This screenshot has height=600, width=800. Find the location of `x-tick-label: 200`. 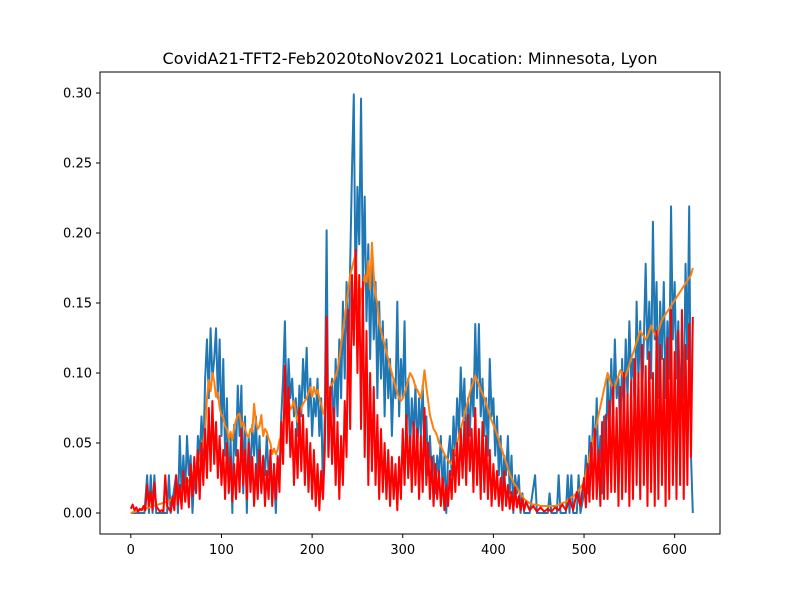

x-tick-label: 200 is located at coordinates (312, 550).